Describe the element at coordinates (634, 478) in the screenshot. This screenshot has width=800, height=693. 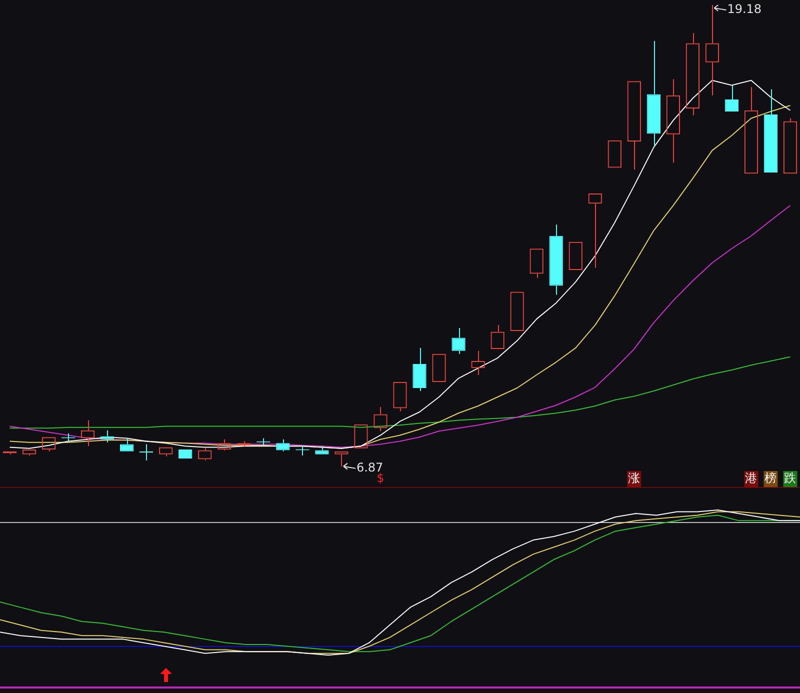
I see `text: 涨` at that location.